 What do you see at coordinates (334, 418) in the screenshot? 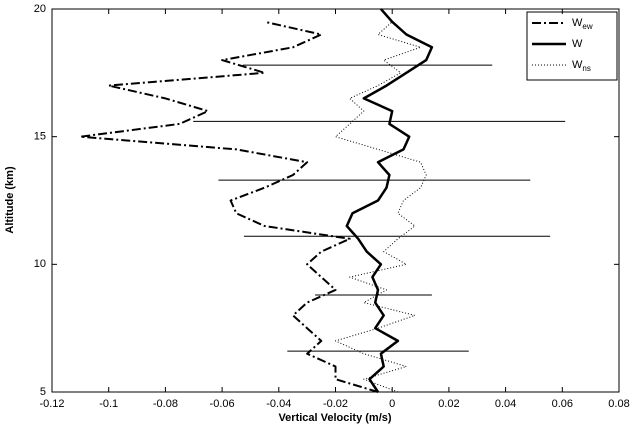
I see `x-axis-label: Vertical Velocity (m/s)` at bounding box center [334, 418].